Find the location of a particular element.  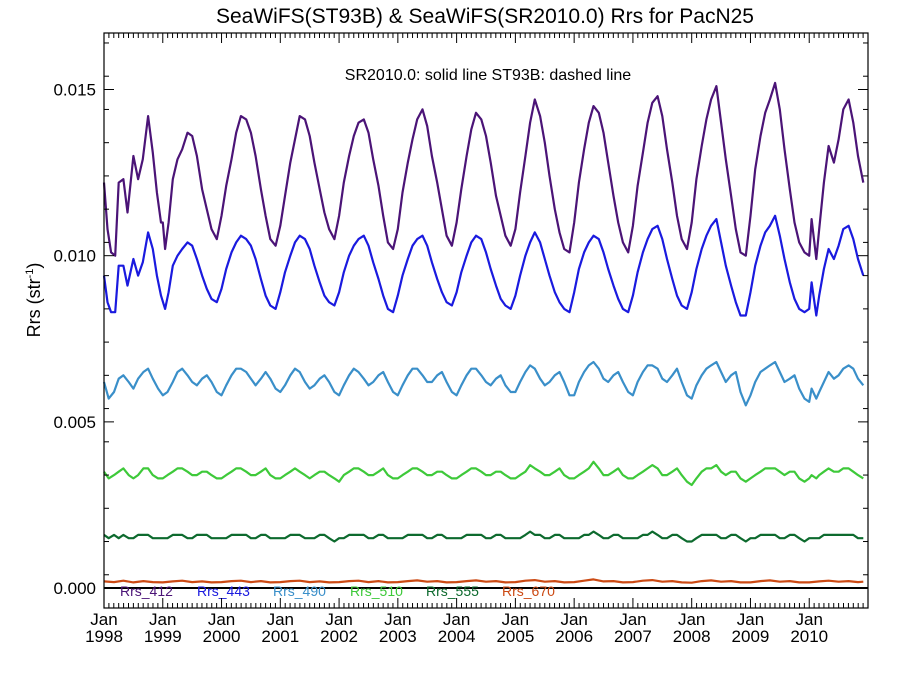

legend-rrs-412: Rrs_412 is located at coordinates (146, 591).